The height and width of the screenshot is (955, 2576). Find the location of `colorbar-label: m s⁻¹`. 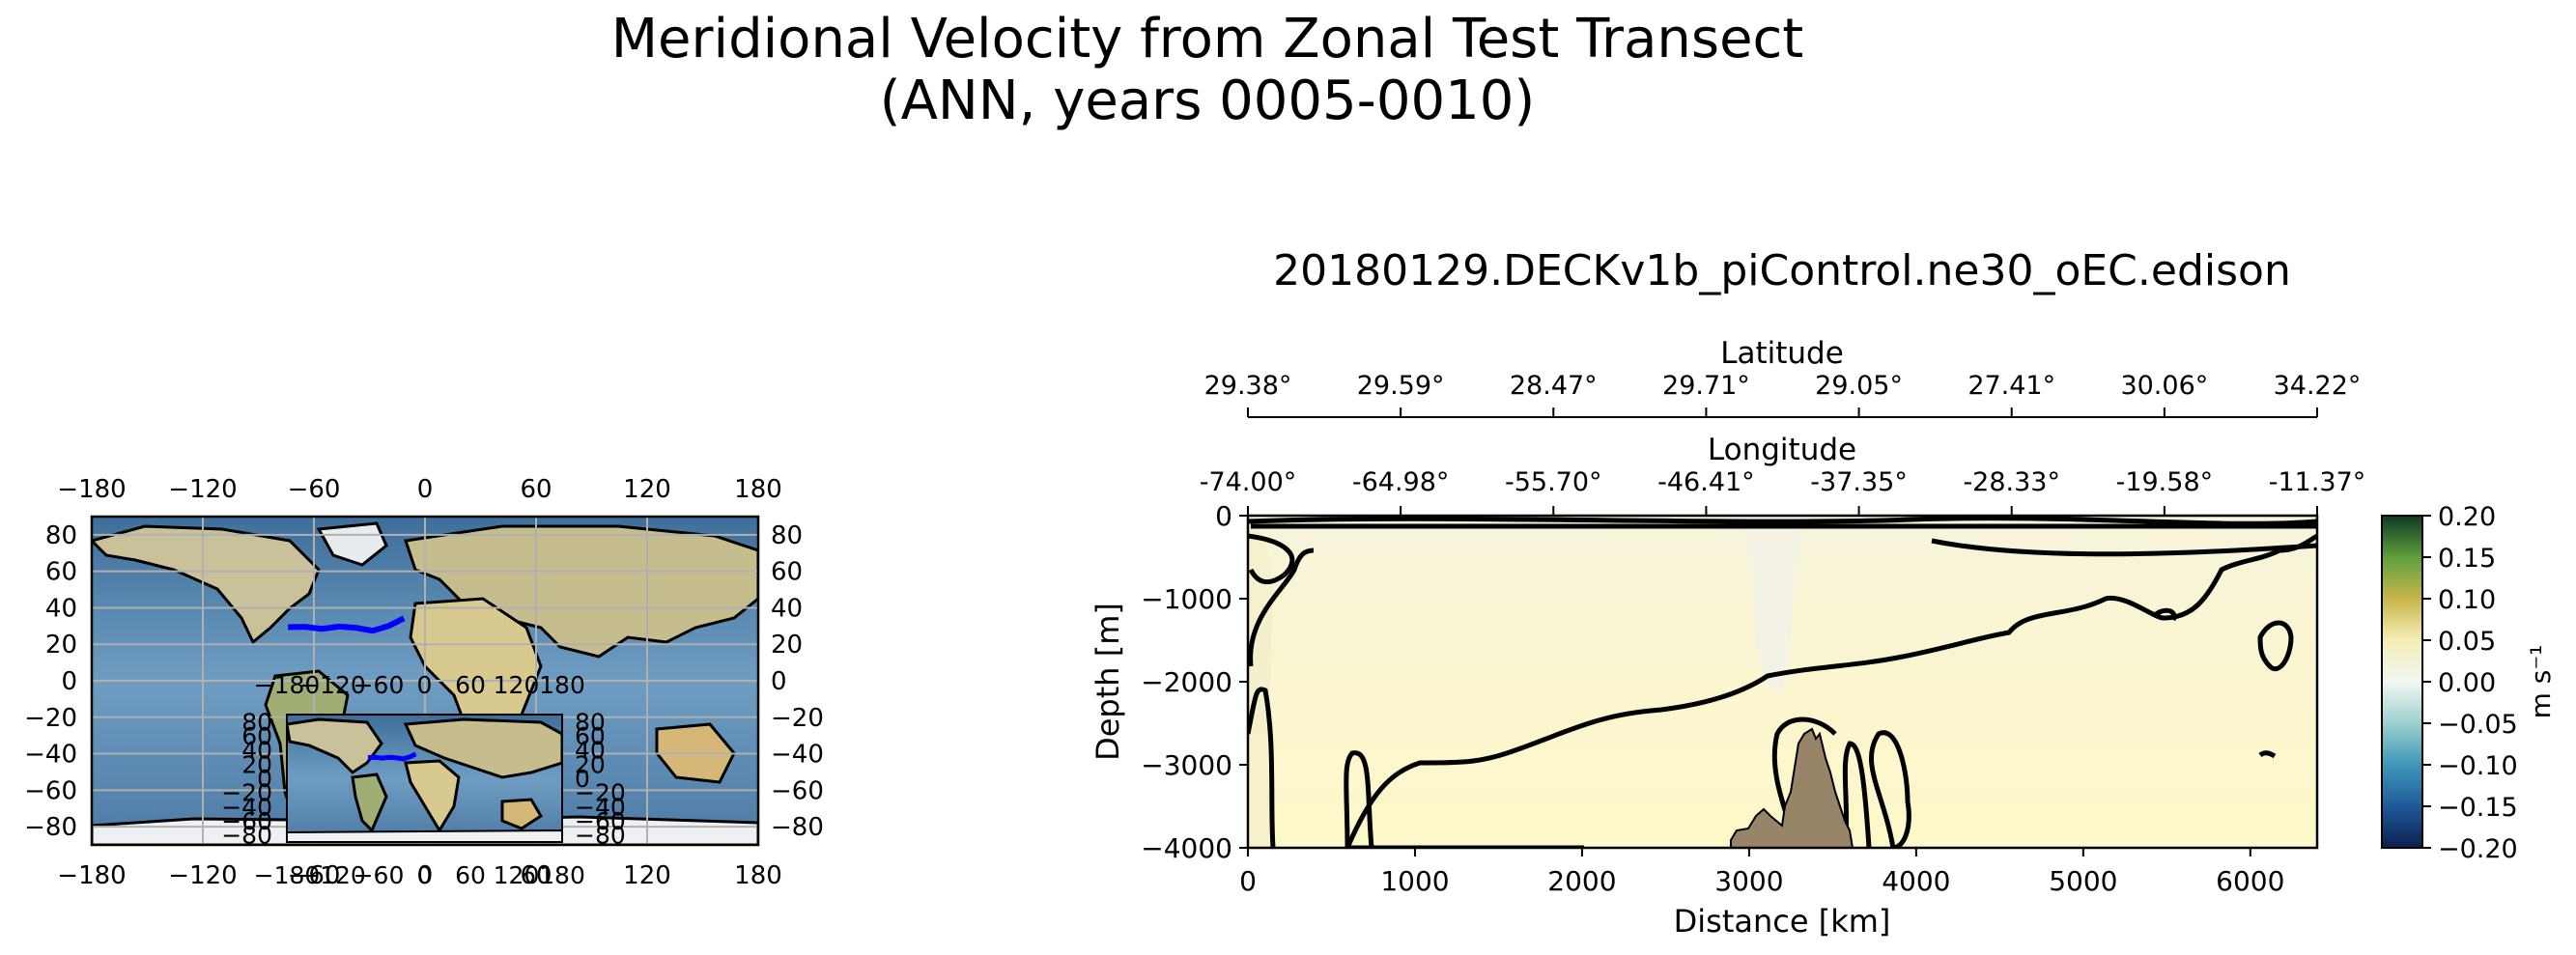

colorbar-label: m s⁻¹ is located at coordinates (2541, 682).